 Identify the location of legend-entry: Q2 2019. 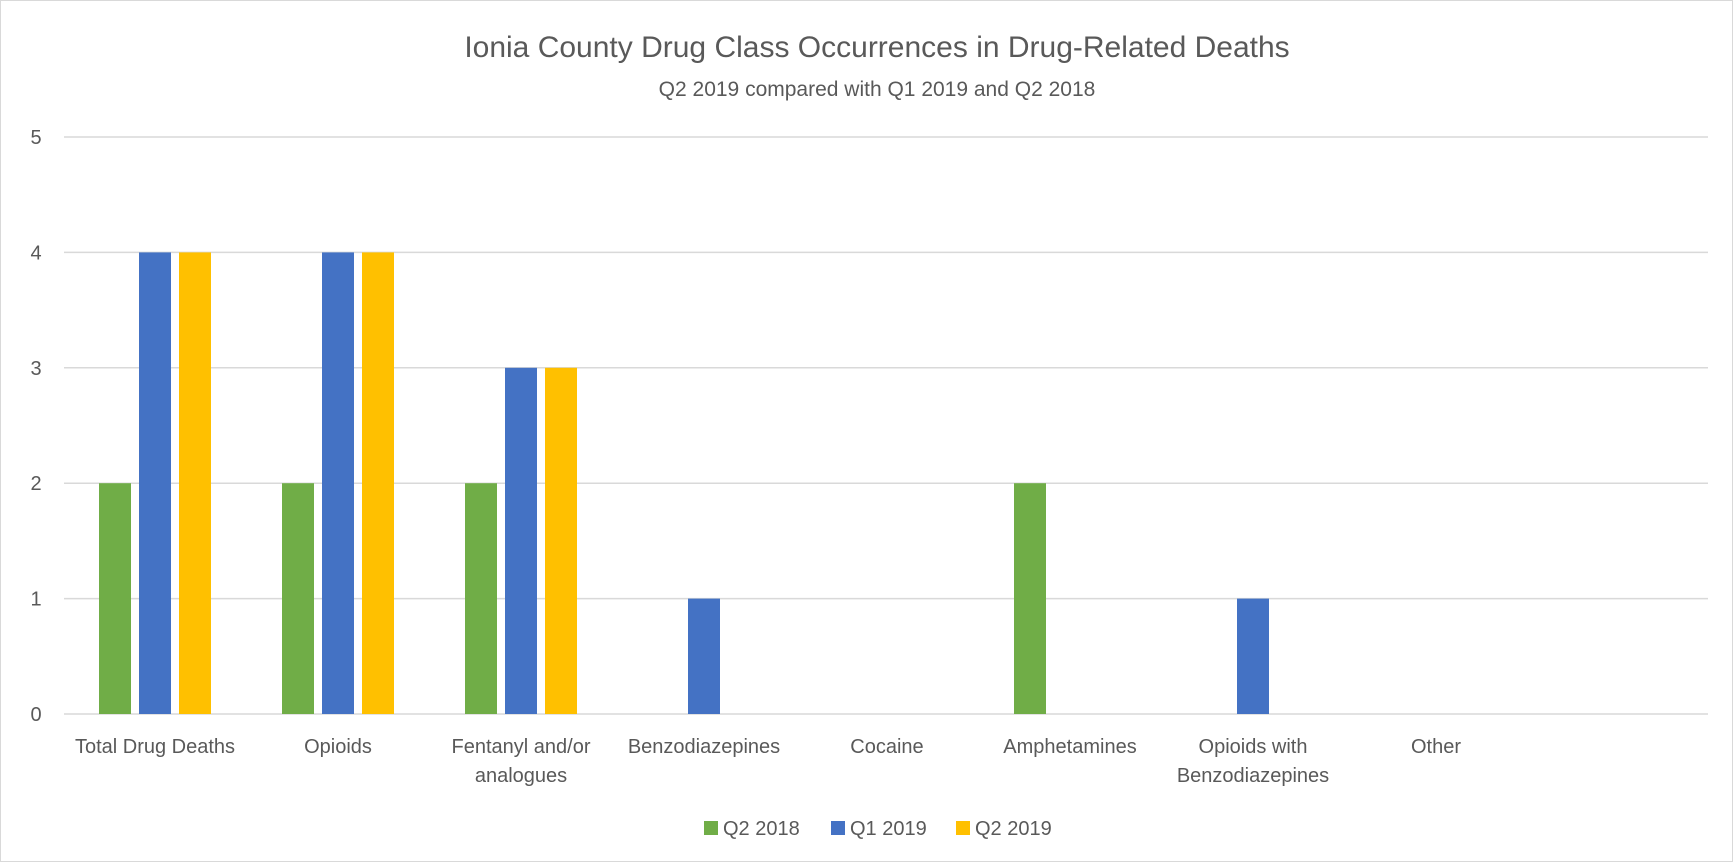
(1004, 829).